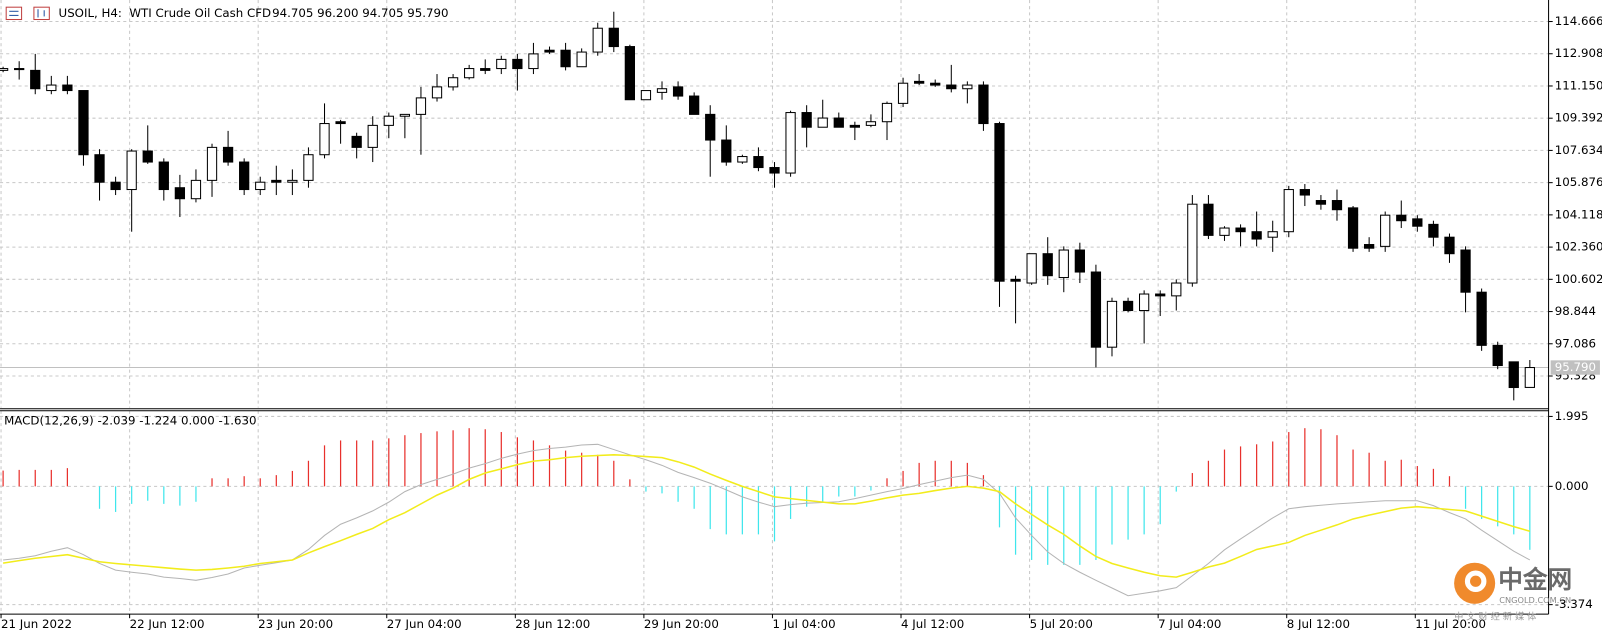  Describe the element at coordinates (41, 13) in the screenshot. I see `header-icon` at that location.